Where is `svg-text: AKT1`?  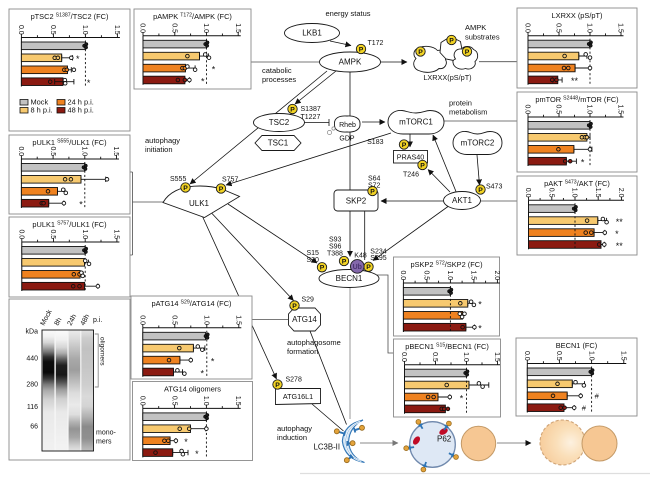
svg-text: AKT1 is located at coordinates (462, 200).